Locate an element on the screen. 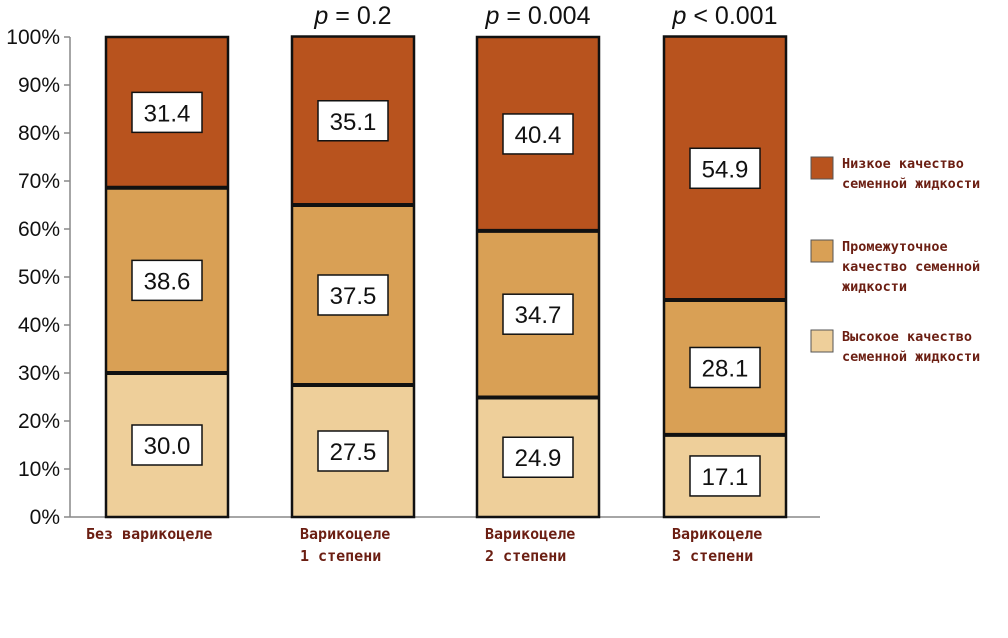  data-label: 54.9 is located at coordinates (725, 169).